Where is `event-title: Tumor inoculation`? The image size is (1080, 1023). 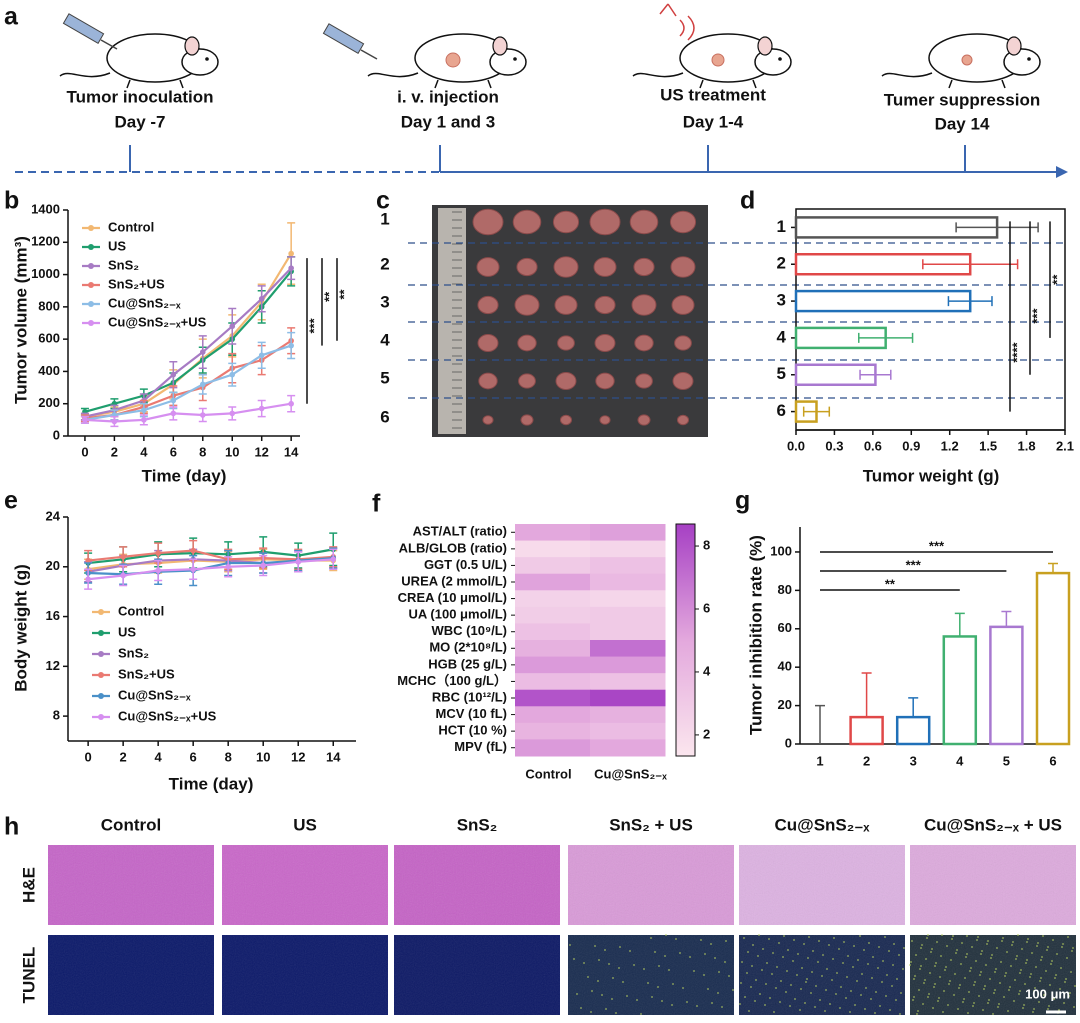
event-title: Tumor inoculation is located at coordinates (139, 96).